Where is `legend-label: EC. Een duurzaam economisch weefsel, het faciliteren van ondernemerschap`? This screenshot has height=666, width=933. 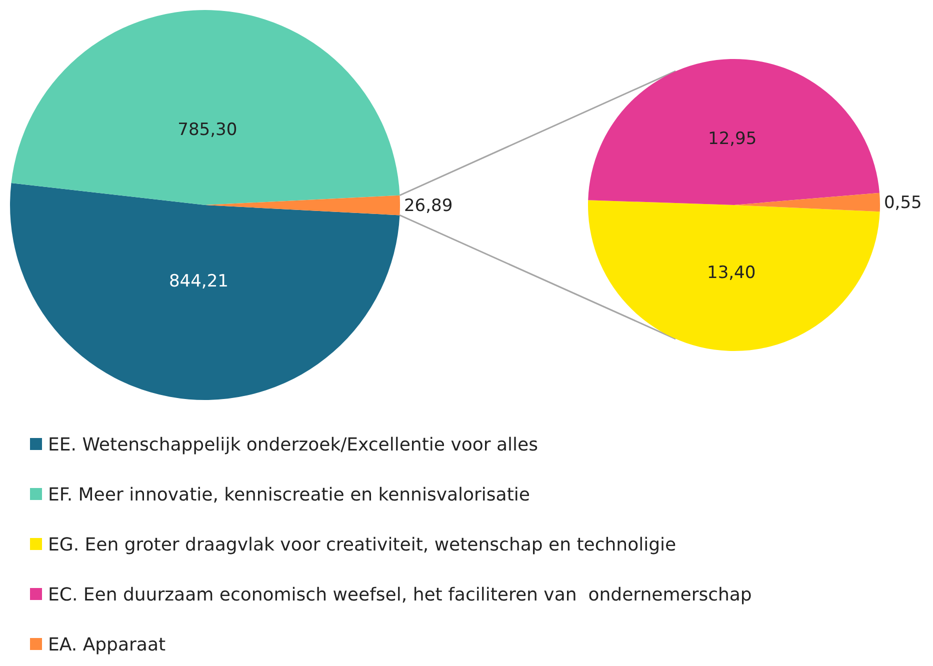 legend-label: EC. Een duurzaam economisch weefsel, het faciliteren van ondernemerschap is located at coordinates (400, 595).